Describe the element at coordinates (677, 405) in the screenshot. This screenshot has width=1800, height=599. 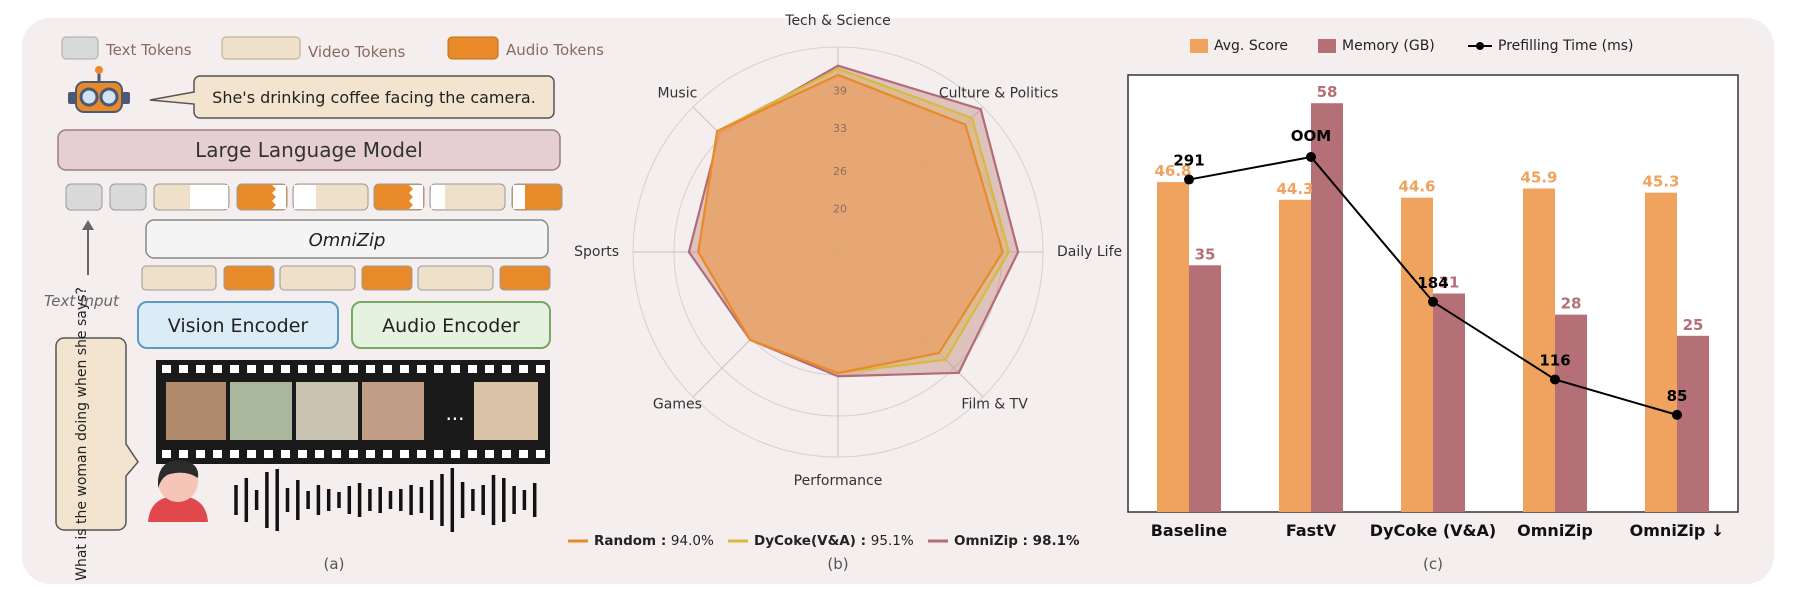
I see `radar-axis-label: Games` at that location.